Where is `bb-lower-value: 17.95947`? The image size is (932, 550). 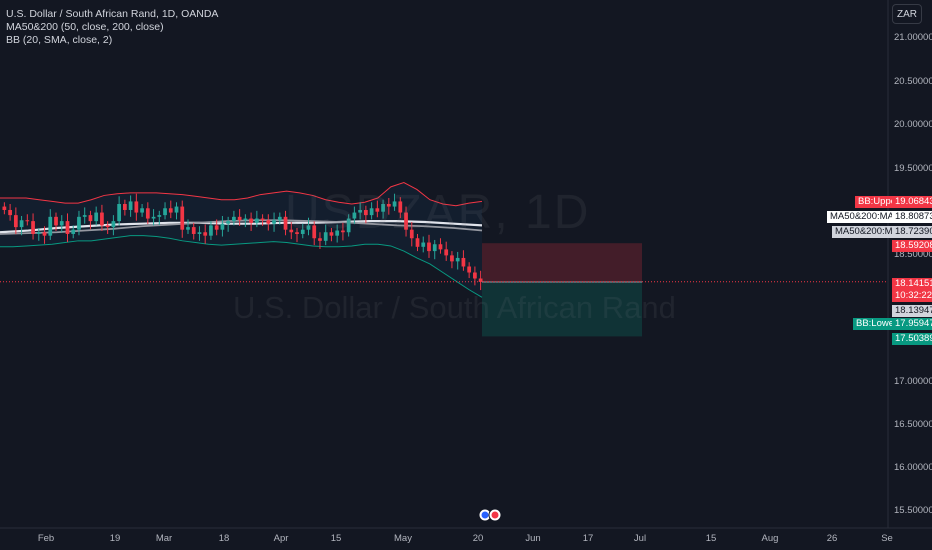 bb-lower-value: 17.95947 is located at coordinates (912, 324).